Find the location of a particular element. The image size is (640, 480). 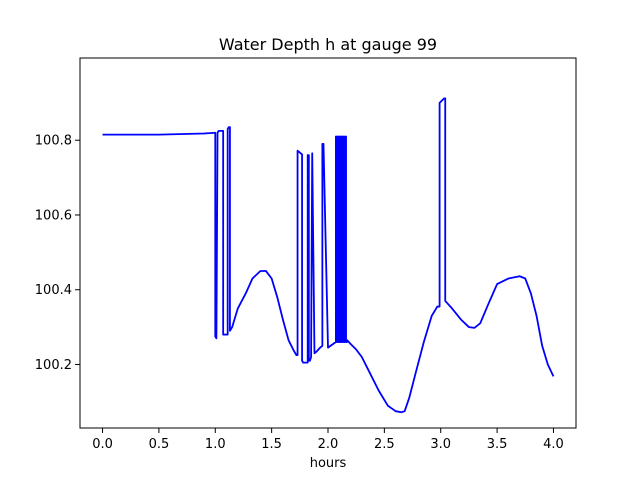

y-tick-label: 100.6 is located at coordinates (53, 215).